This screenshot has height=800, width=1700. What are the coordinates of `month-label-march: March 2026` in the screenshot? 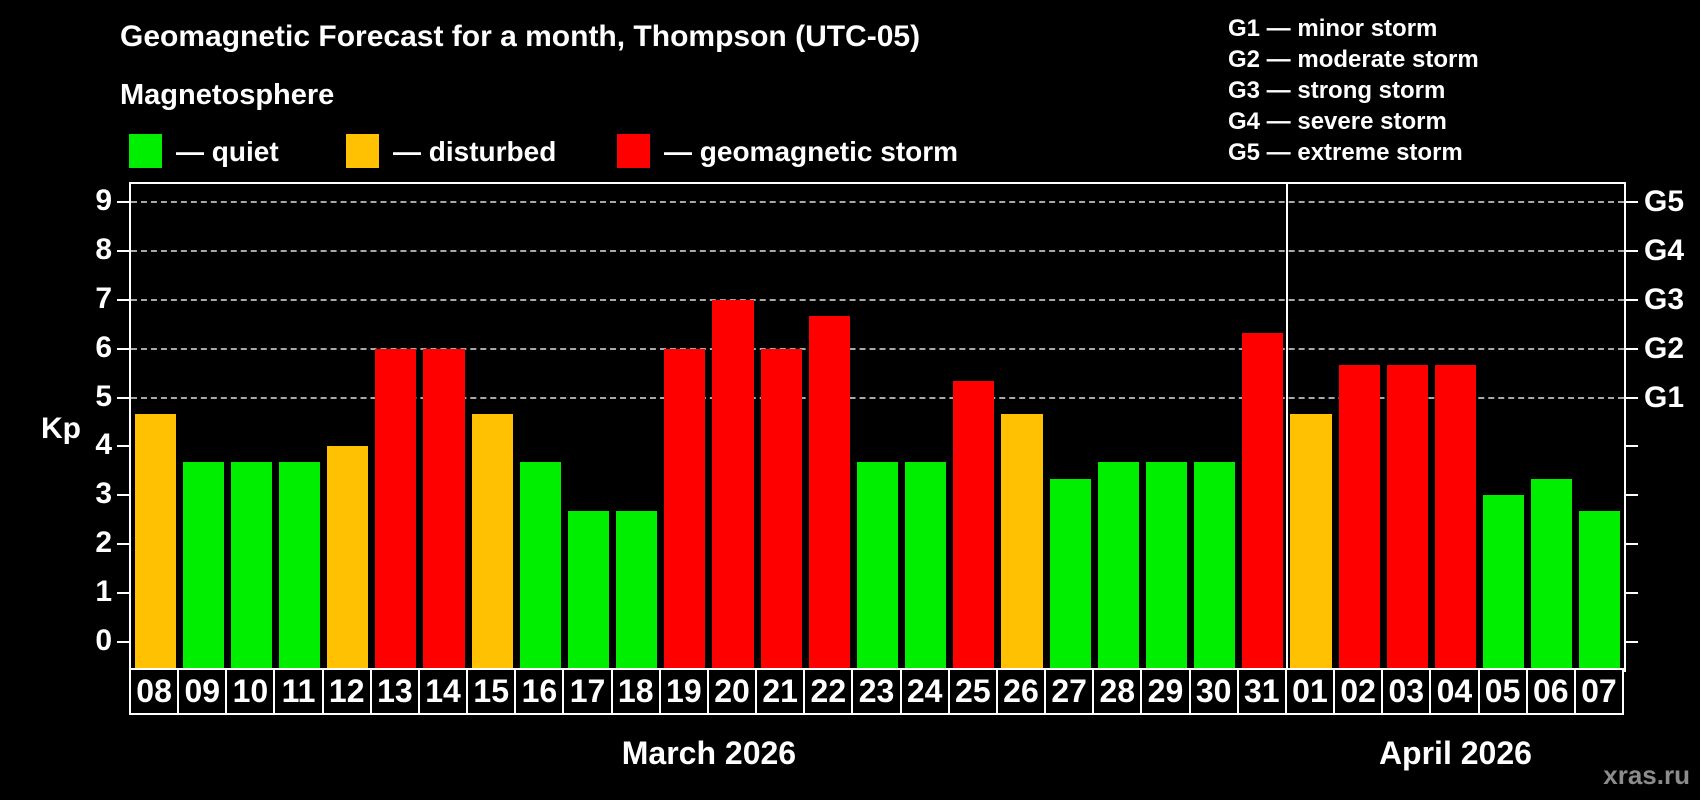 It's located at (709, 753).